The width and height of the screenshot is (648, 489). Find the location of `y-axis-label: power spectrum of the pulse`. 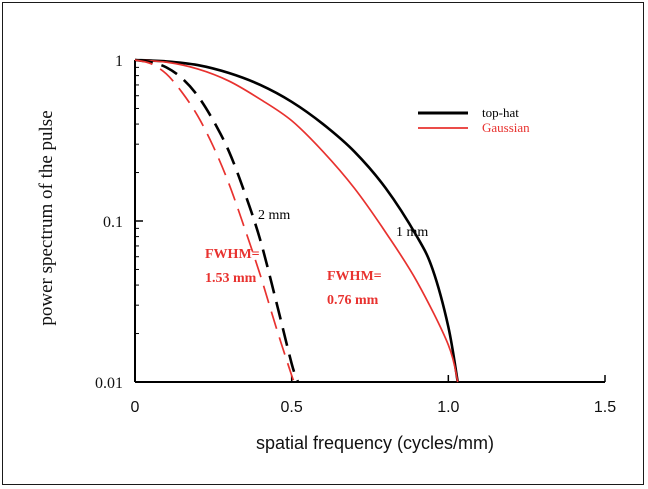

y-axis-label: power spectrum of the pulse is located at coordinates (46, 217).